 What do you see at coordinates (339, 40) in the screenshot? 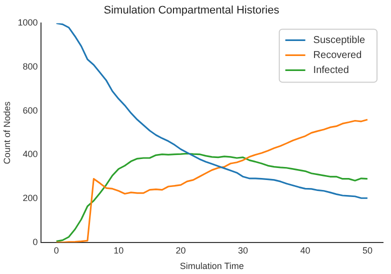
I see `legend-label: Susceptible` at bounding box center [339, 40].